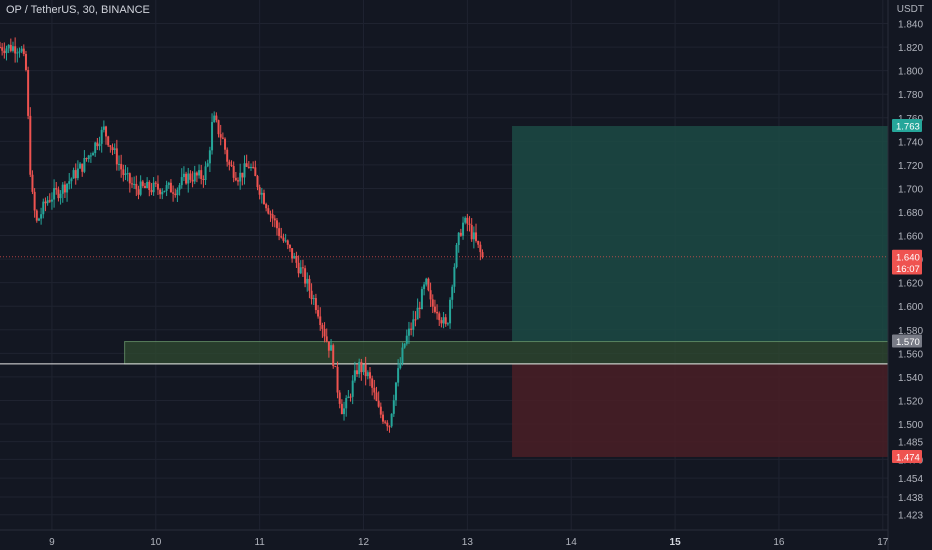 The height and width of the screenshot is (550, 932). What do you see at coordinates (908, 342) in the screenshot?
I see `price-badge-label: 1.570` at bounding box center [908, 342].